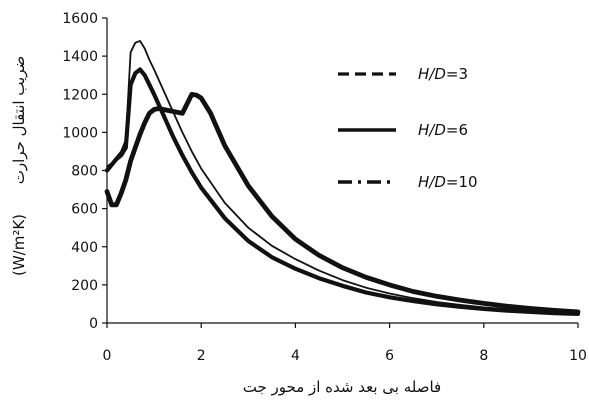 The height and width of the screenshot is (401, 589). Describe the element at coordinates (19, 245) in the screenshot. I see `y-axis-unit-label: (W/m²K)` at that location.